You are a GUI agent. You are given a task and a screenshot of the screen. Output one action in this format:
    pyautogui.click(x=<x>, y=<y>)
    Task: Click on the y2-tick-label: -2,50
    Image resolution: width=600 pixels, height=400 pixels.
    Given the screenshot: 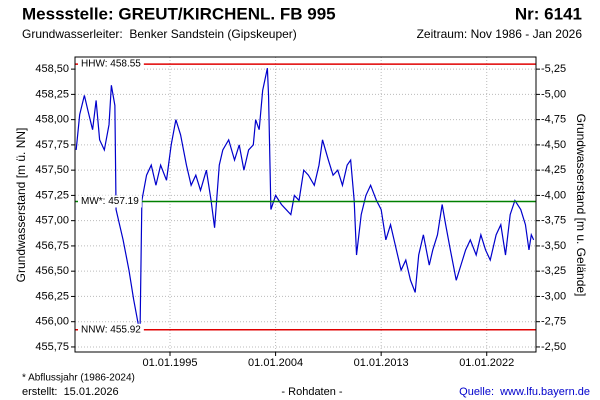 What is the action you would take?
    pyautogui.click(x=553, y=347)
    